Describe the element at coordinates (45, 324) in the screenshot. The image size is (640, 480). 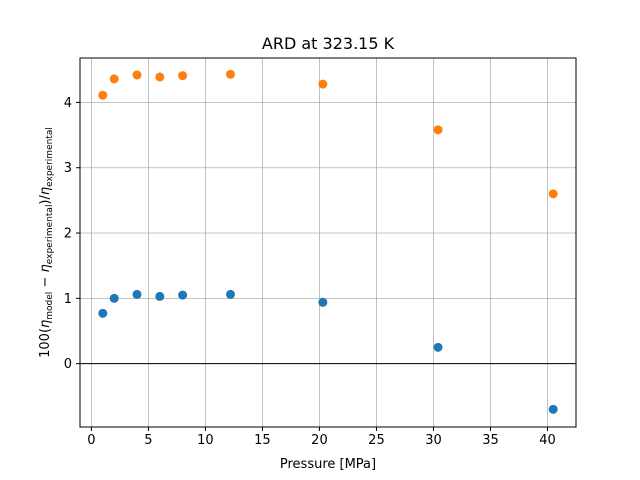
I see `y-label-eta-1: η` at that location.